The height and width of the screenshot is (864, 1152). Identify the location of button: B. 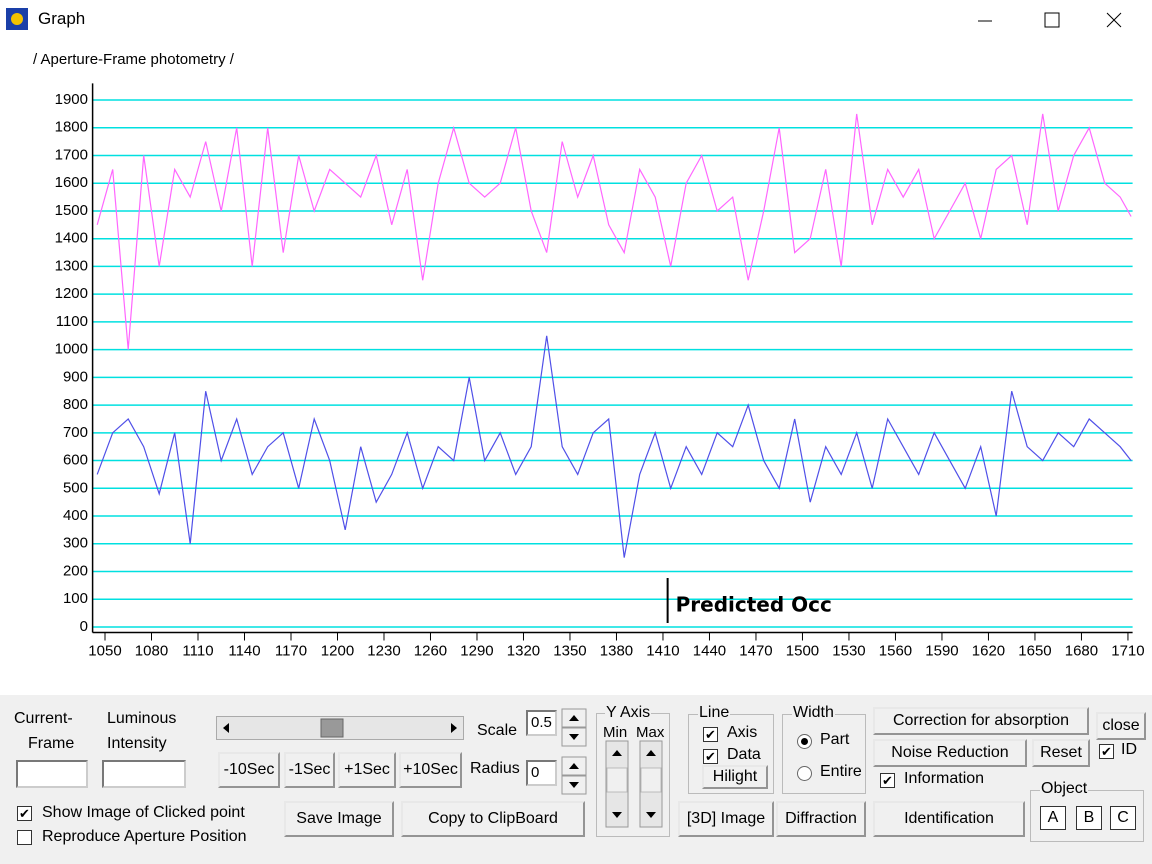
(1089, 818).